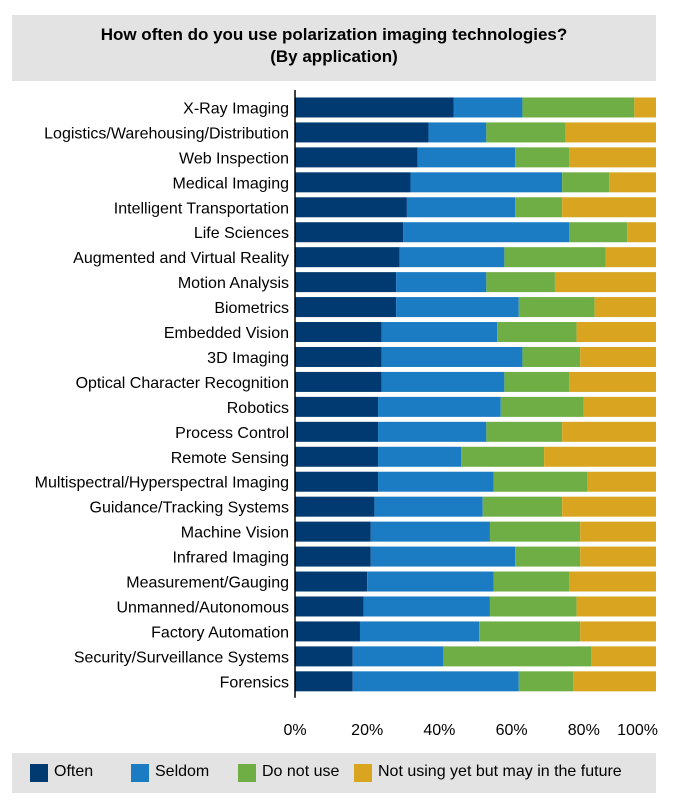  Describe the element at coordinates (535, 531) in the screenshot. I see `bar-segment-do-not-use-machine-vision` at that location.